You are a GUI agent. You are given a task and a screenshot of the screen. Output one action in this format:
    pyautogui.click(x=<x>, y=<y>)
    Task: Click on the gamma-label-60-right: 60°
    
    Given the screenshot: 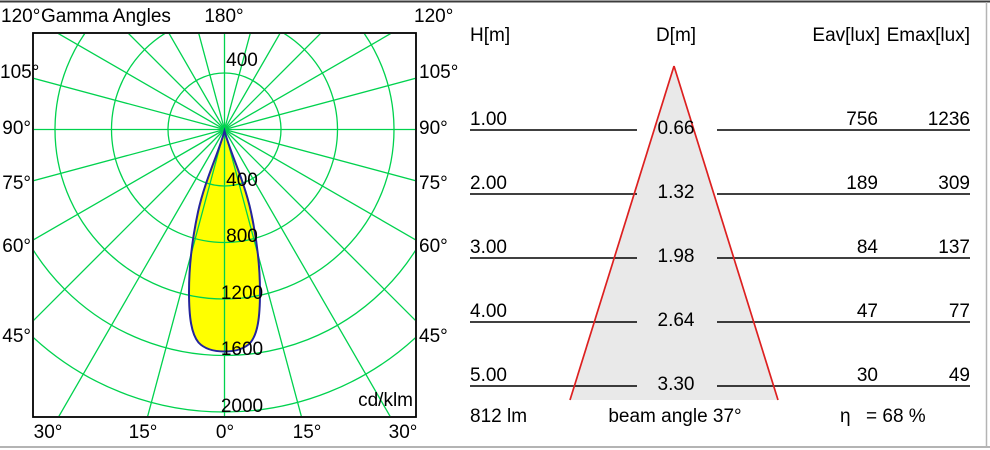 What is the action you would take?
    pyautogui.click(x=433, y=246)
    